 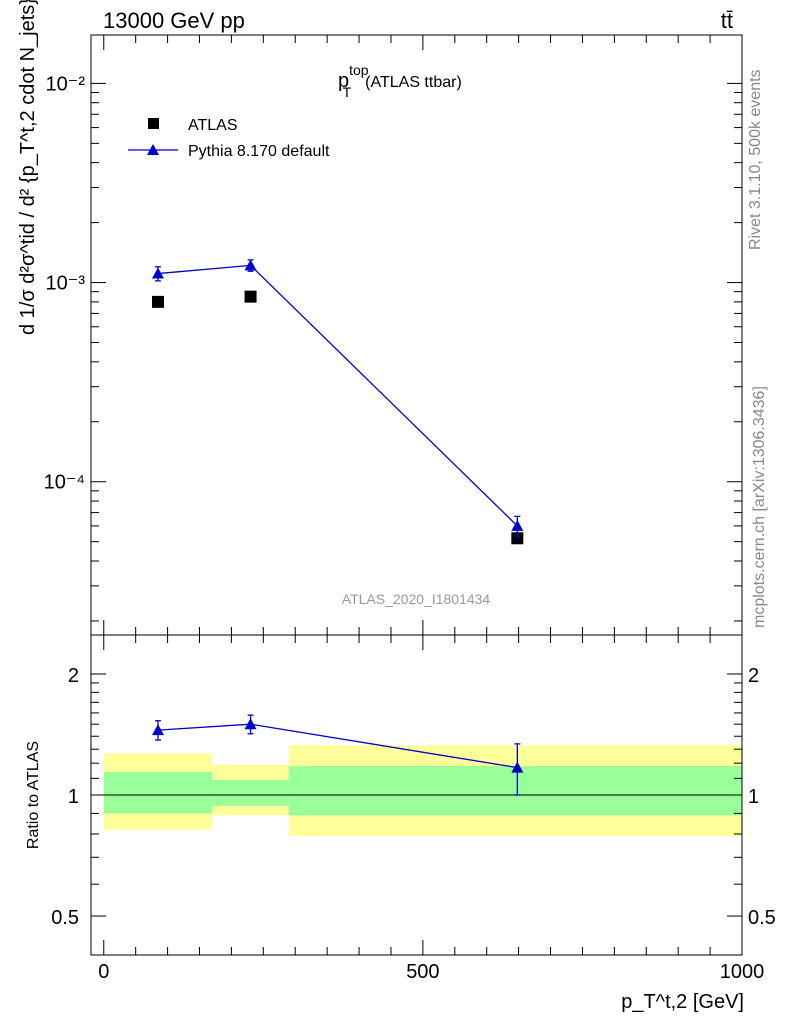 What do you see at coordinates (337, 395) in the screenshot?
I see `pythia-line` at bounding box center [337, 395].